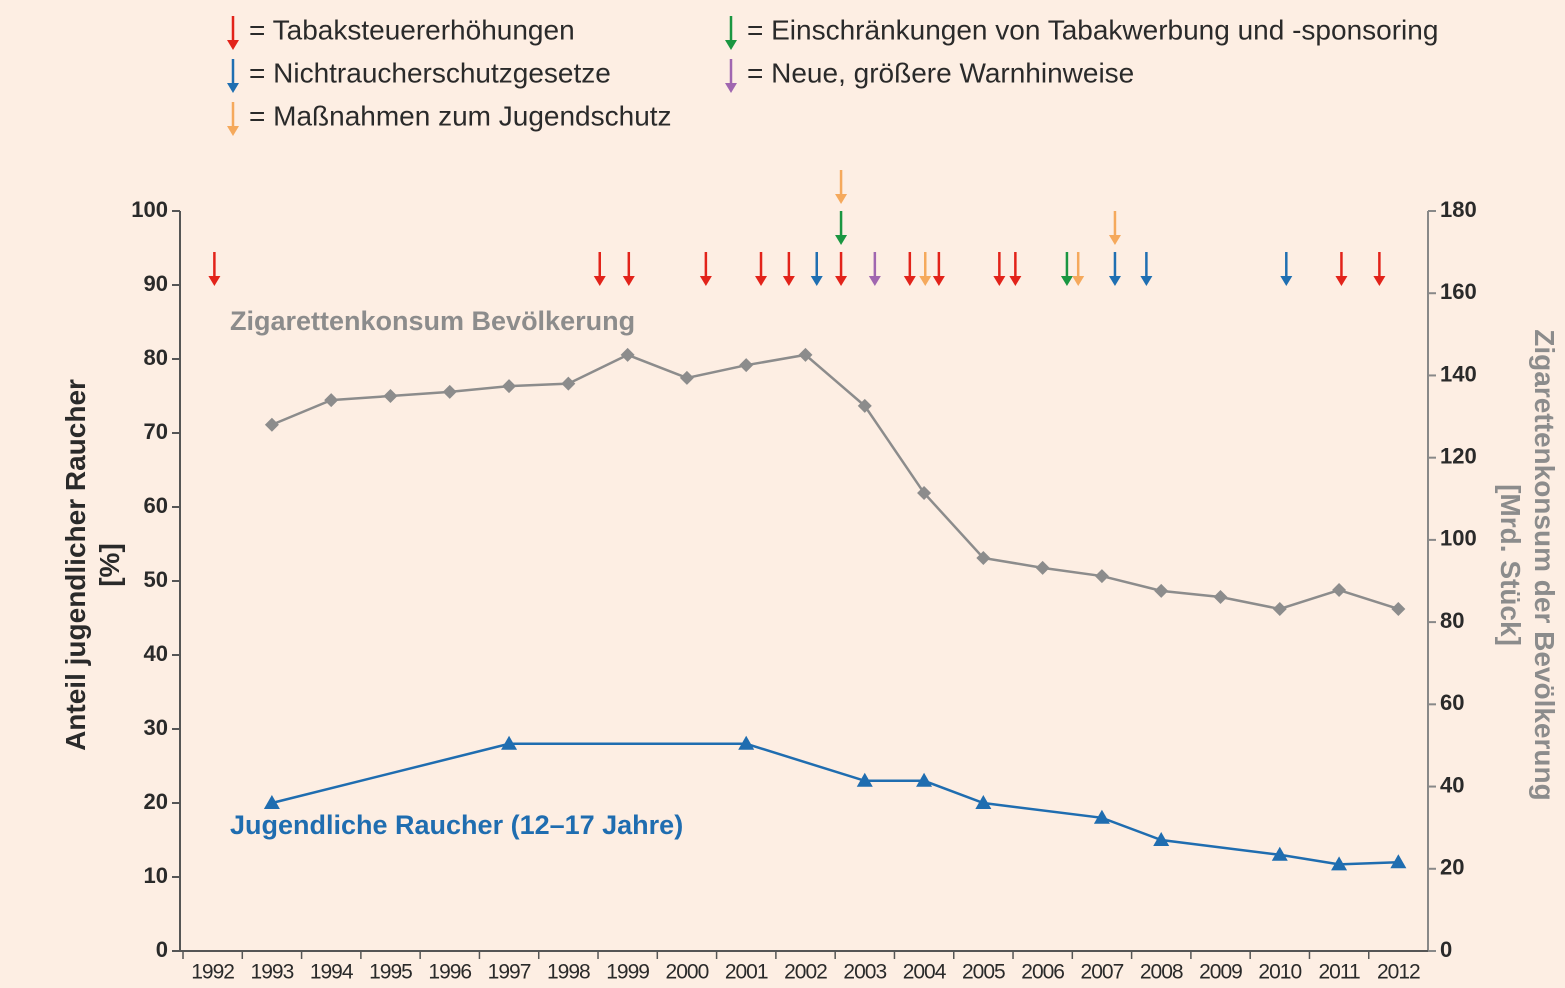  I want to click on series-label: Zigarettenkonsum Bevölkerung, so click(432, 321).